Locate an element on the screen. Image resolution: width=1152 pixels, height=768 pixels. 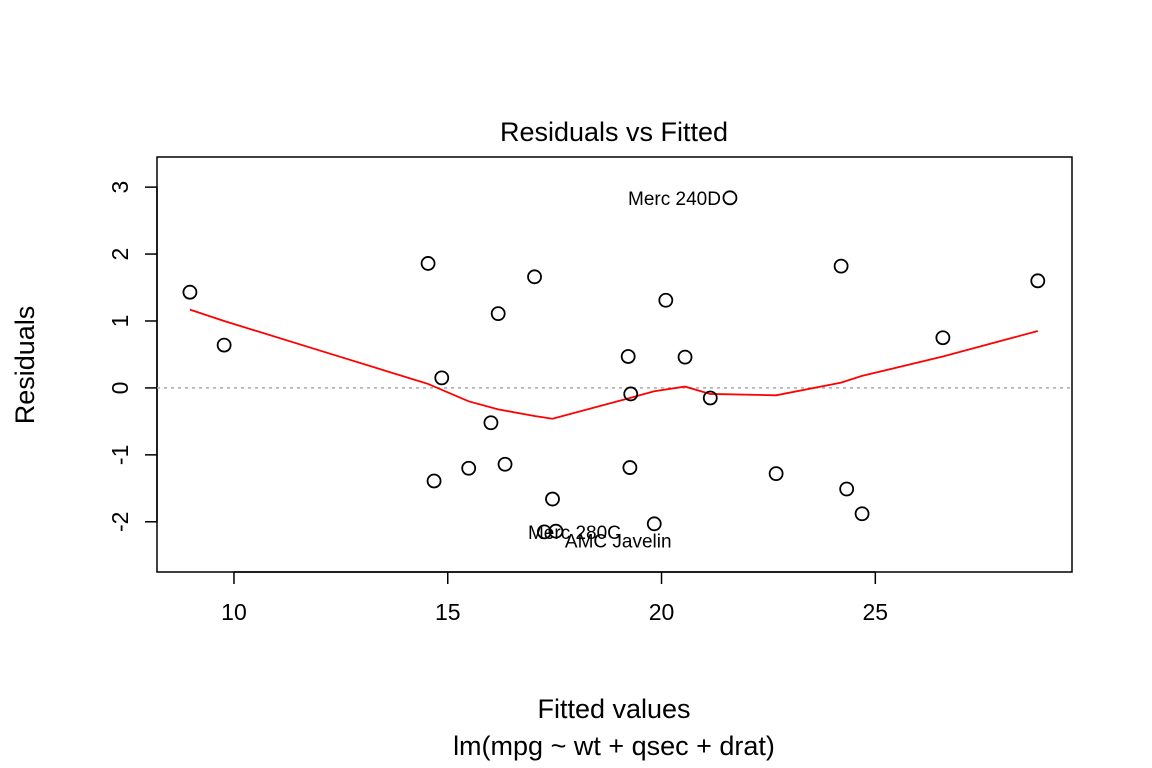
x-axis-label: Fitted values is located at coordinates (613, 709).